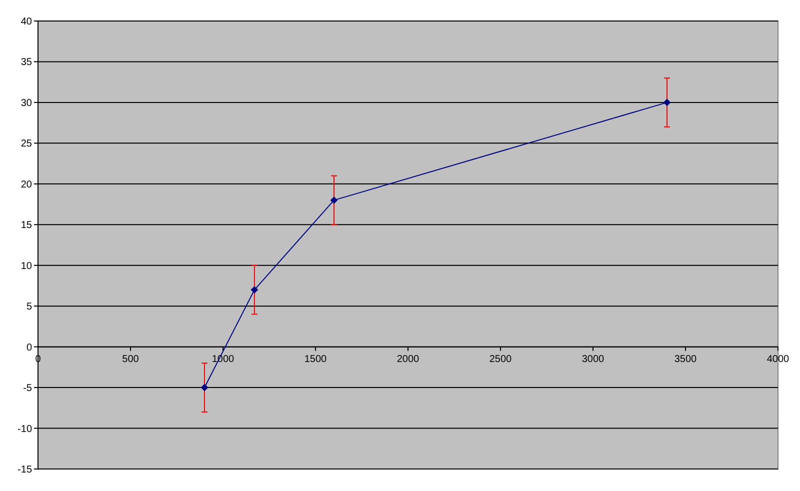 Image resolution: width=800 pixels, height=491 pixels. Describe the element at coordinates (26, 144) in the screenshot. I see `y-tick-label: 25` at that location.